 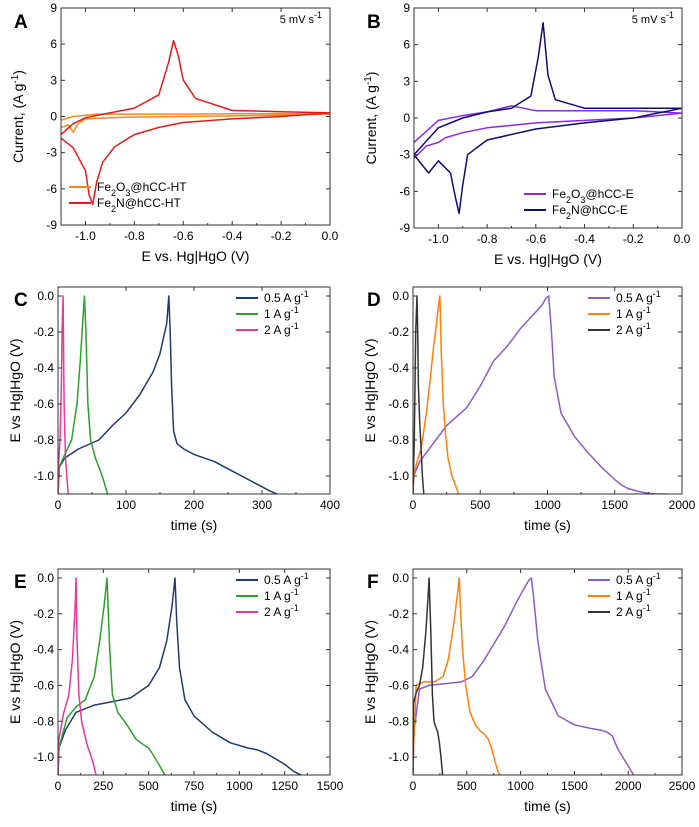 I want to click on legend-label: Fe2N@hCC-E, so click(x=590, y=212).